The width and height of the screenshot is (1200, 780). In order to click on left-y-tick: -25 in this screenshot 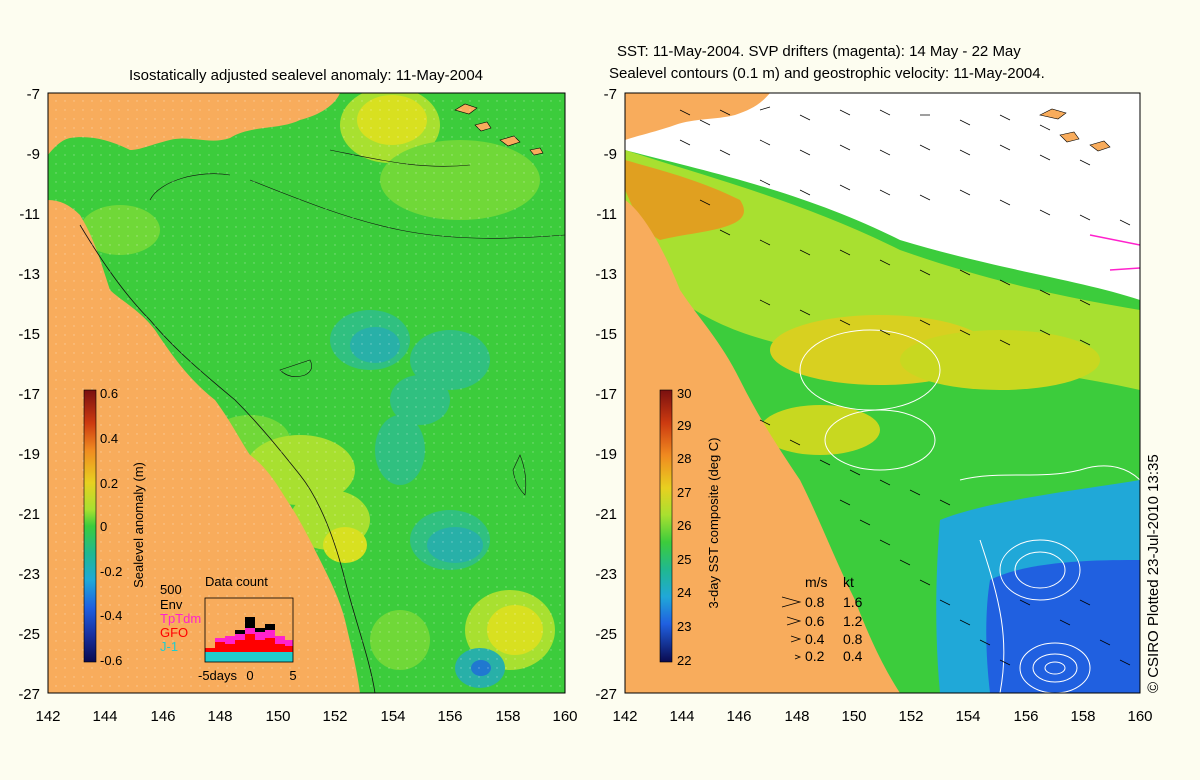, I will do `click(29, 634)`.